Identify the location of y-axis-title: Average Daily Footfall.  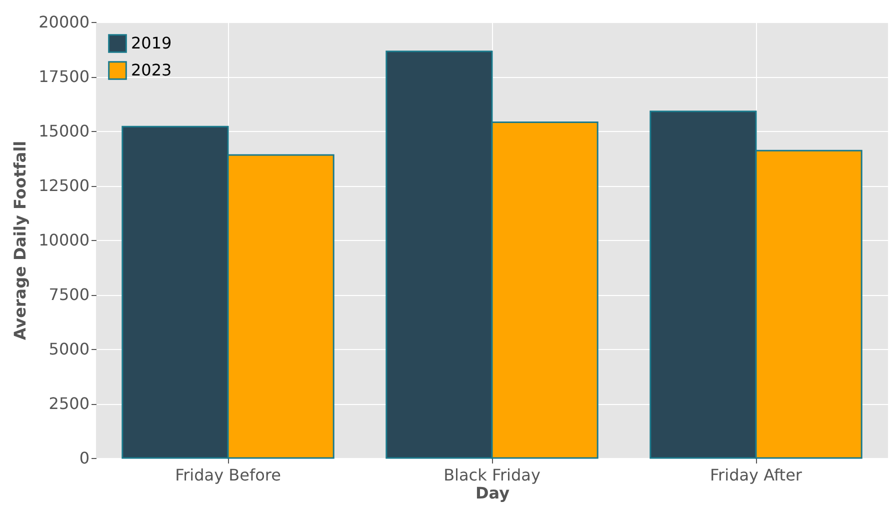
(20, 240).